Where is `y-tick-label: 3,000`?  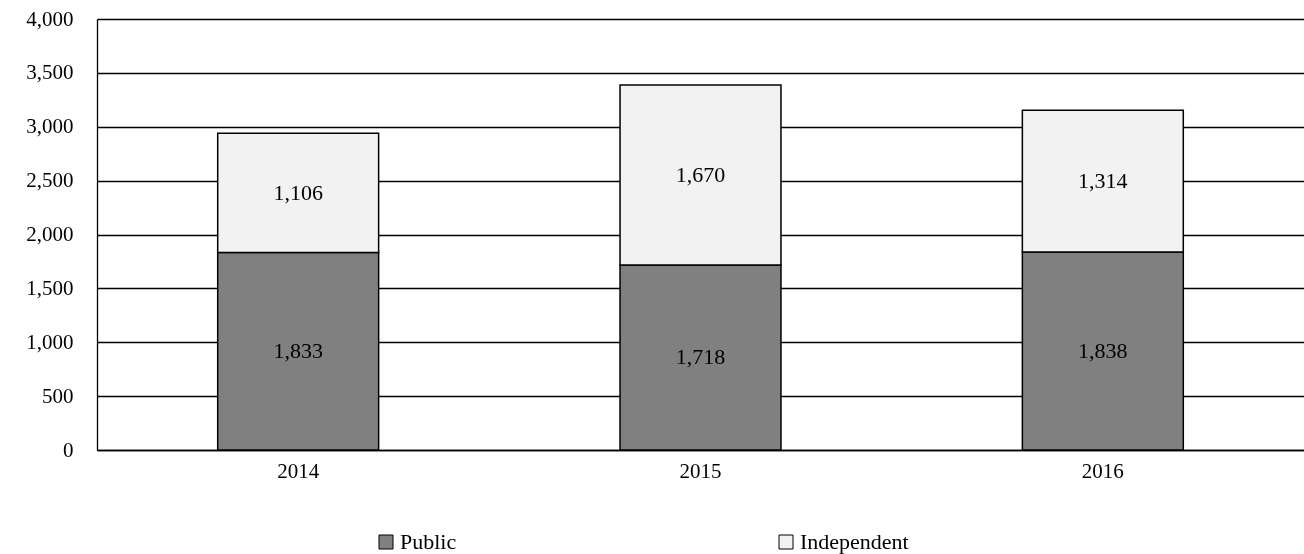 y-tick-label: 3,000 is located at coordinates (50, 126).